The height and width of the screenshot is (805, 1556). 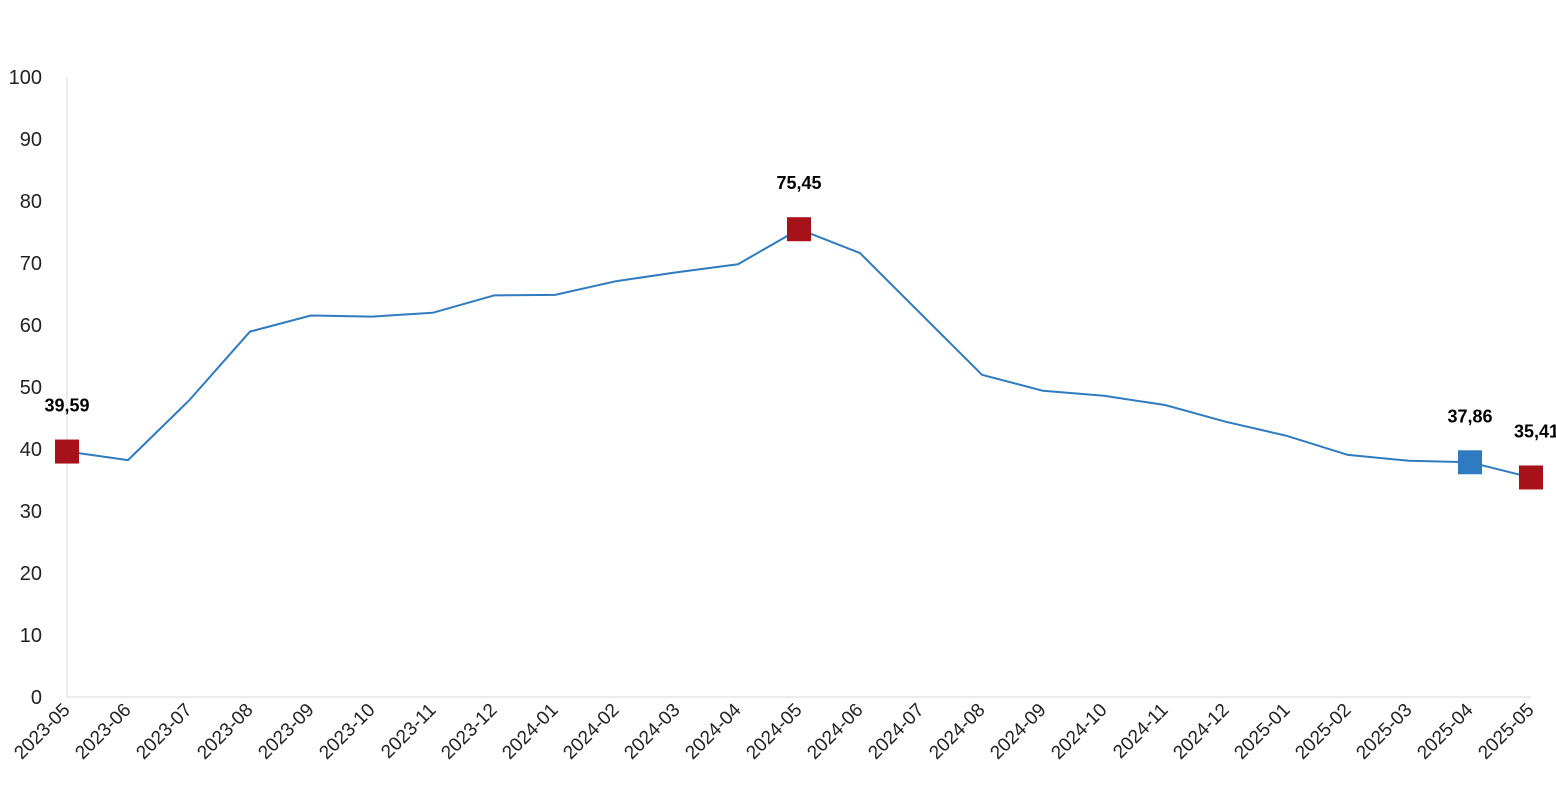 I want to click on y-tick-label: 60, so click(x=31, y=326).